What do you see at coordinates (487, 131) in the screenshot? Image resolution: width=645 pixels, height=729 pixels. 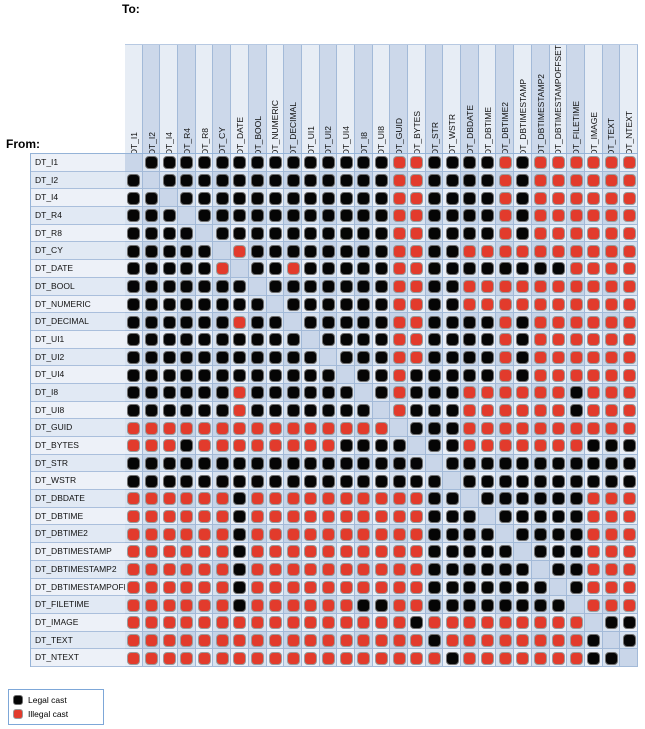 I see `col-header-label: DT_DBTIME` at bounding box center [487, 131].